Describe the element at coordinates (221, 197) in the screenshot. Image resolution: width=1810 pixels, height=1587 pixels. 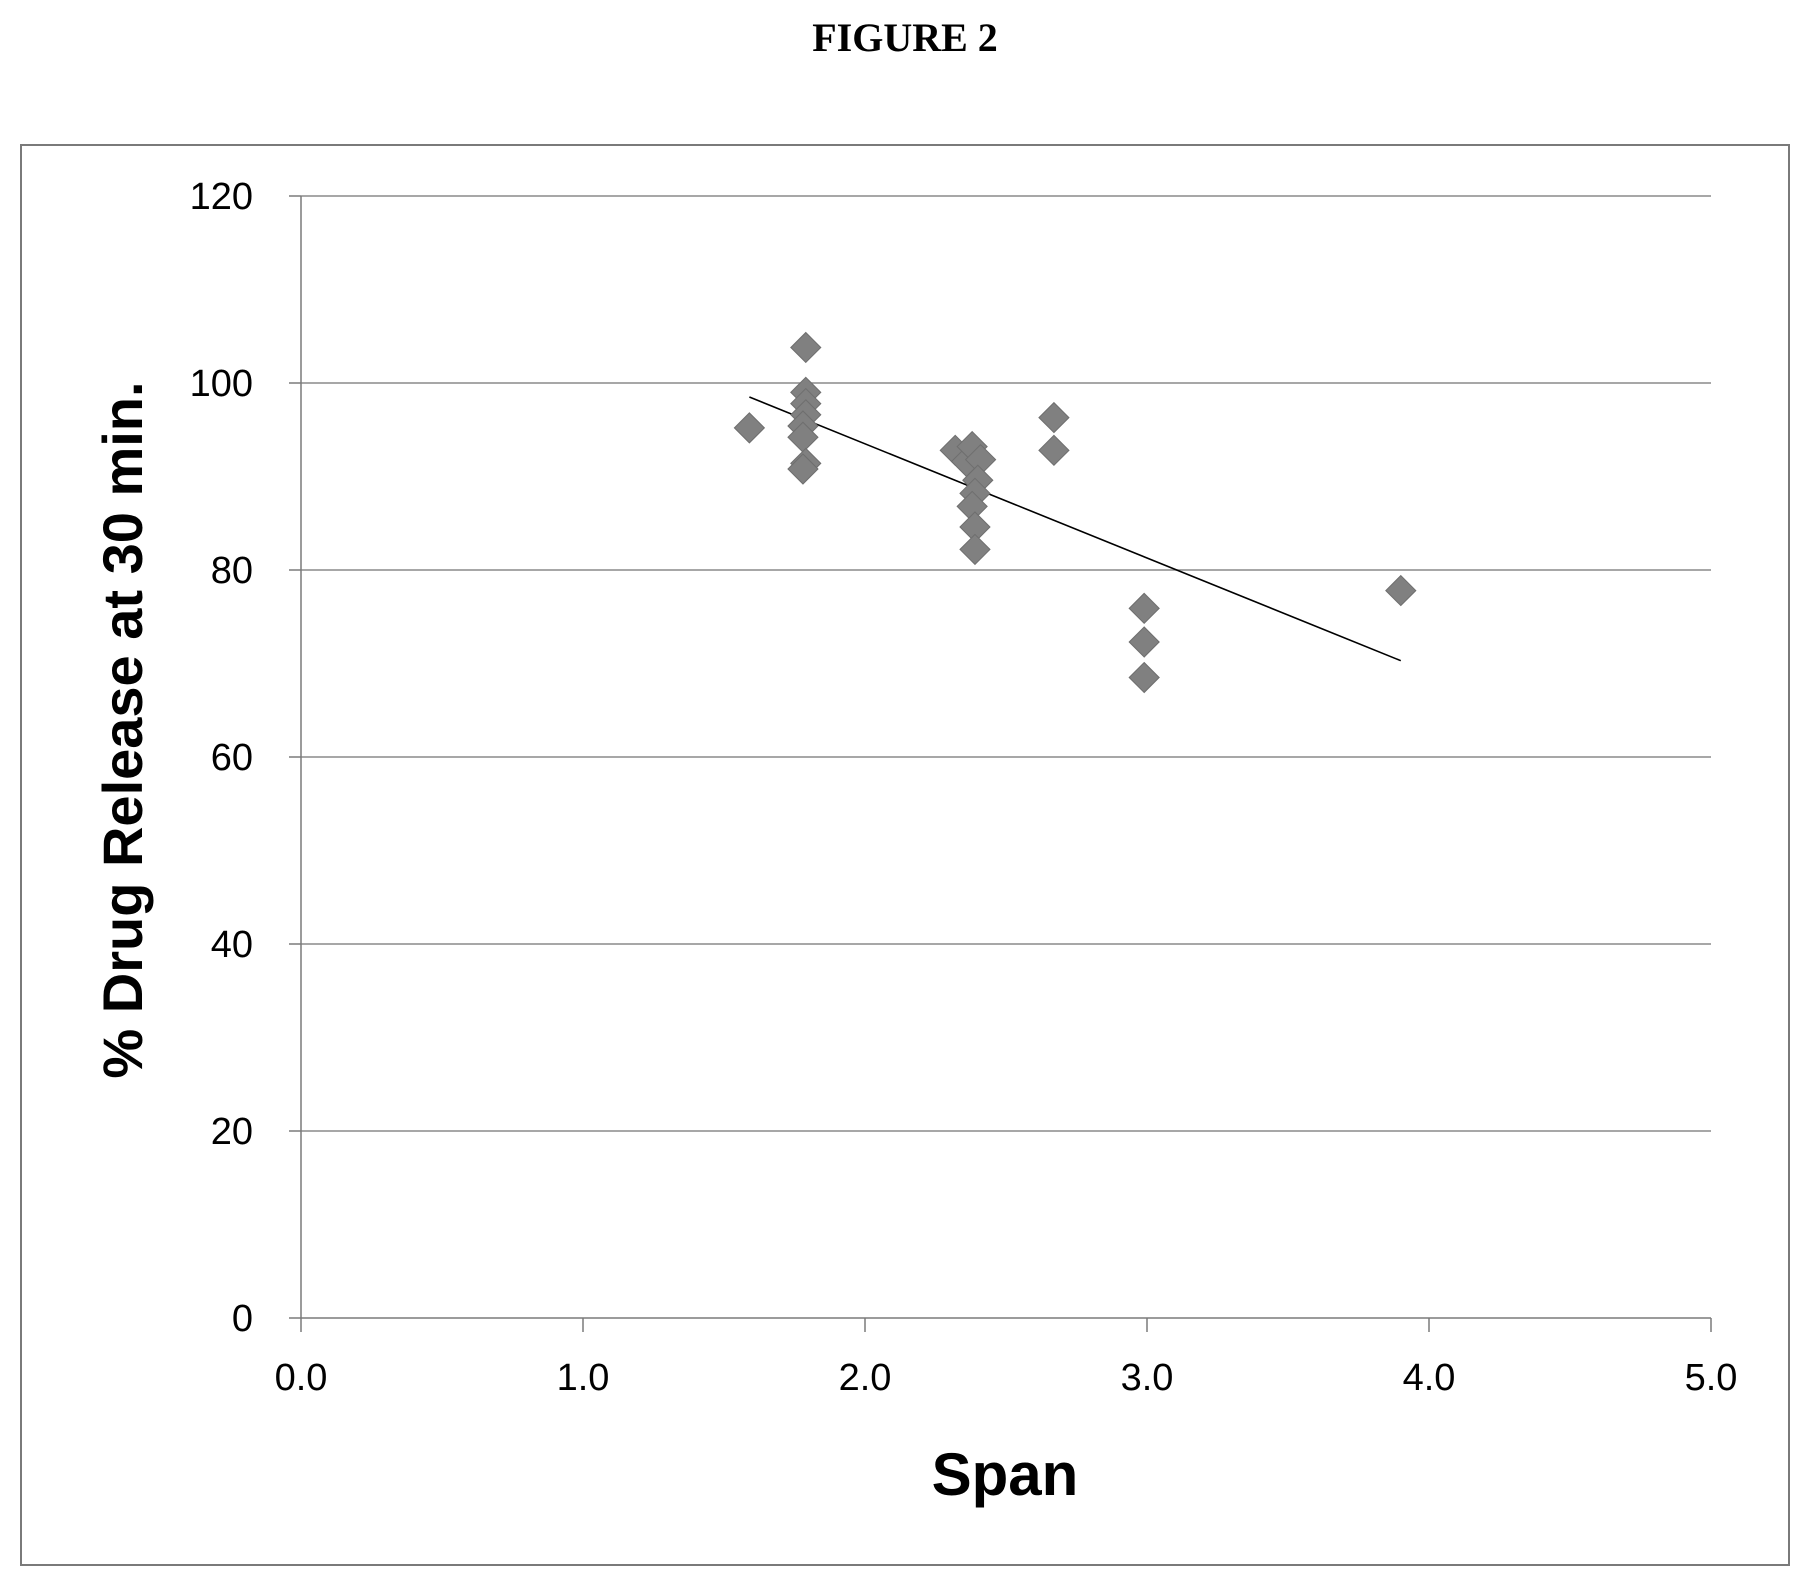
I see `y-tick-label: 120` at that location.